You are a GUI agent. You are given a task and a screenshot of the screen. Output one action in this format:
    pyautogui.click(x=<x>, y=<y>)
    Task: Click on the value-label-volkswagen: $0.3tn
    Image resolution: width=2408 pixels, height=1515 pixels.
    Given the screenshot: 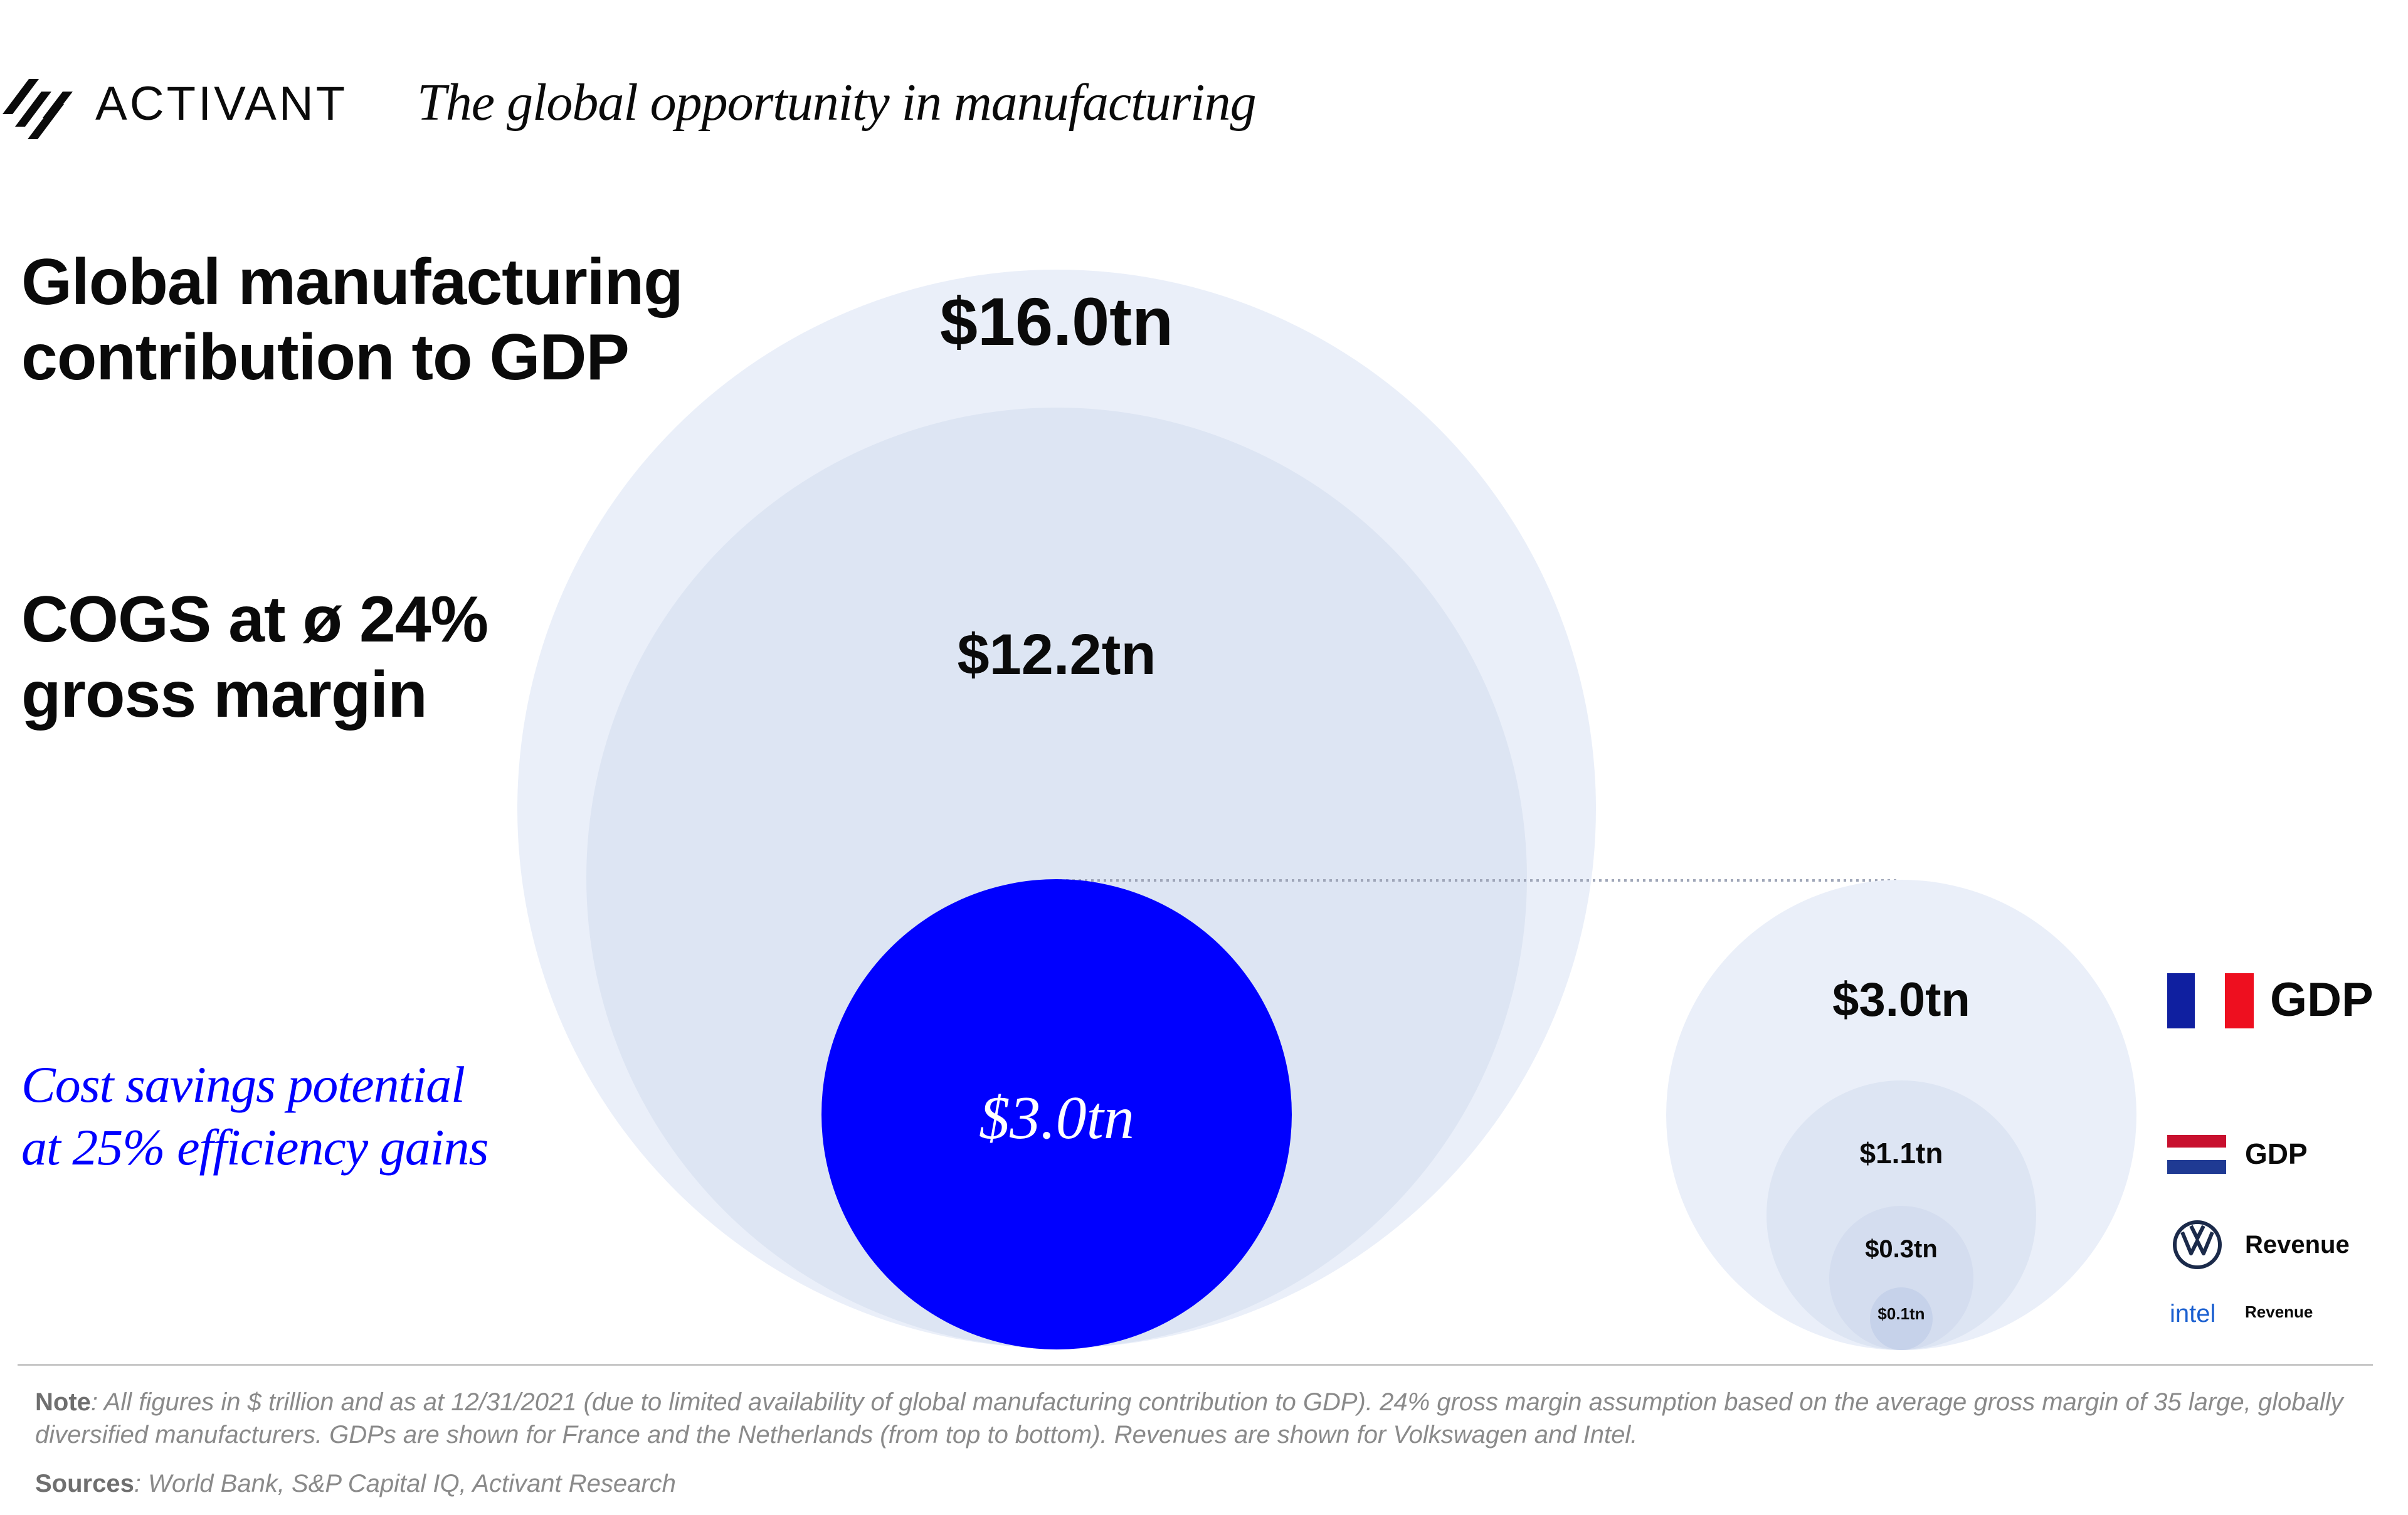 What is the action you would take?
    pyautogui.click(x=1901, y=1249)
    